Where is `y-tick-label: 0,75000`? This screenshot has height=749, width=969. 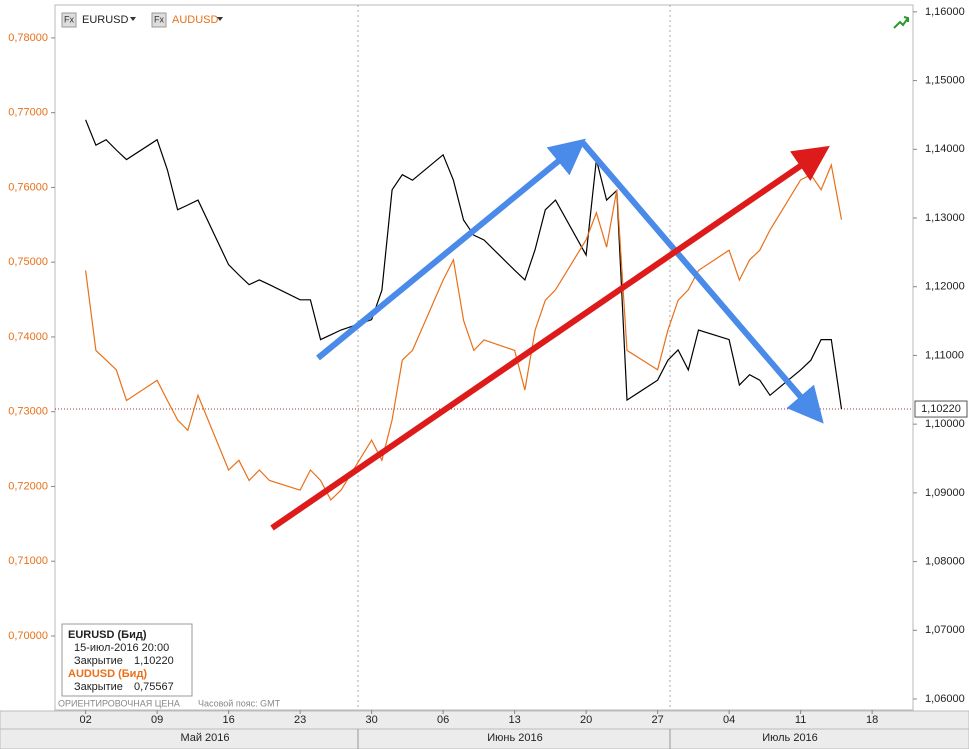 y-tick-label: 0,75000 is located at coordinates (28, 262).